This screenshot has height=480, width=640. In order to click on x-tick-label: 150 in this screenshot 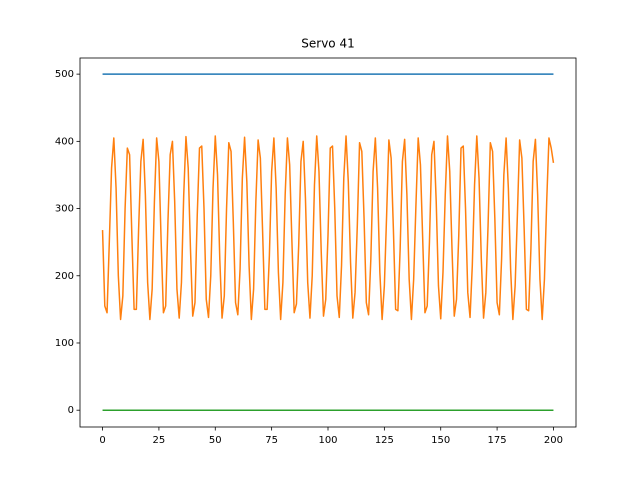, I will do `click(440, 440)`.